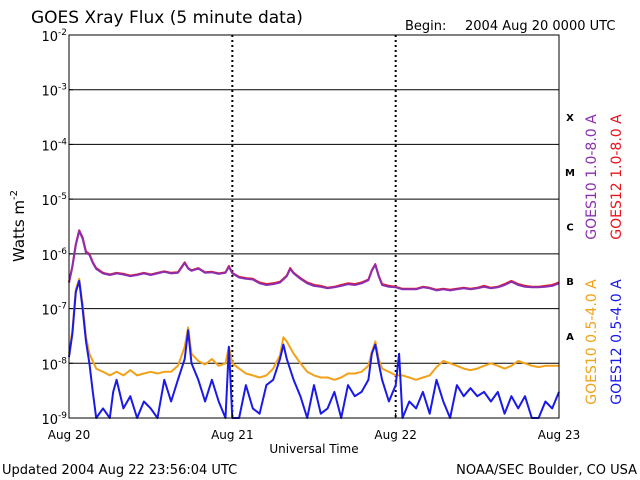 Image resolution: width=640 pixels, height=480 pixels. What do you see at coordinates (313, 449) in the screenshot?
I see `x-axis-label: Universal Time` at bounding box center [313, 449].